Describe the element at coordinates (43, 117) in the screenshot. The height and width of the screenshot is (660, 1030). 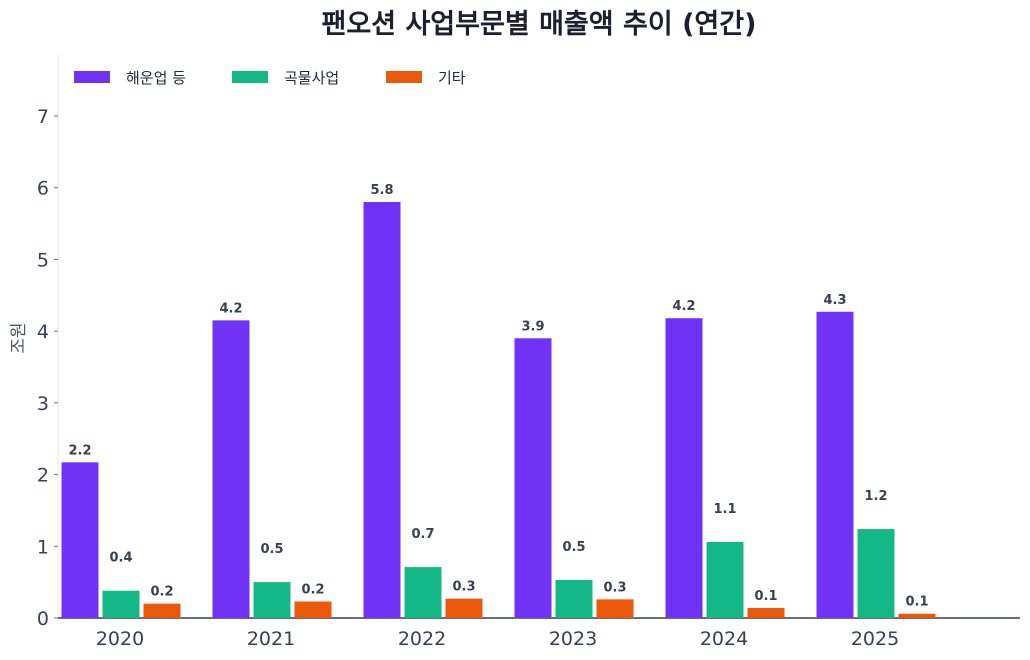
I see `y-tick-label: 7` at that location.